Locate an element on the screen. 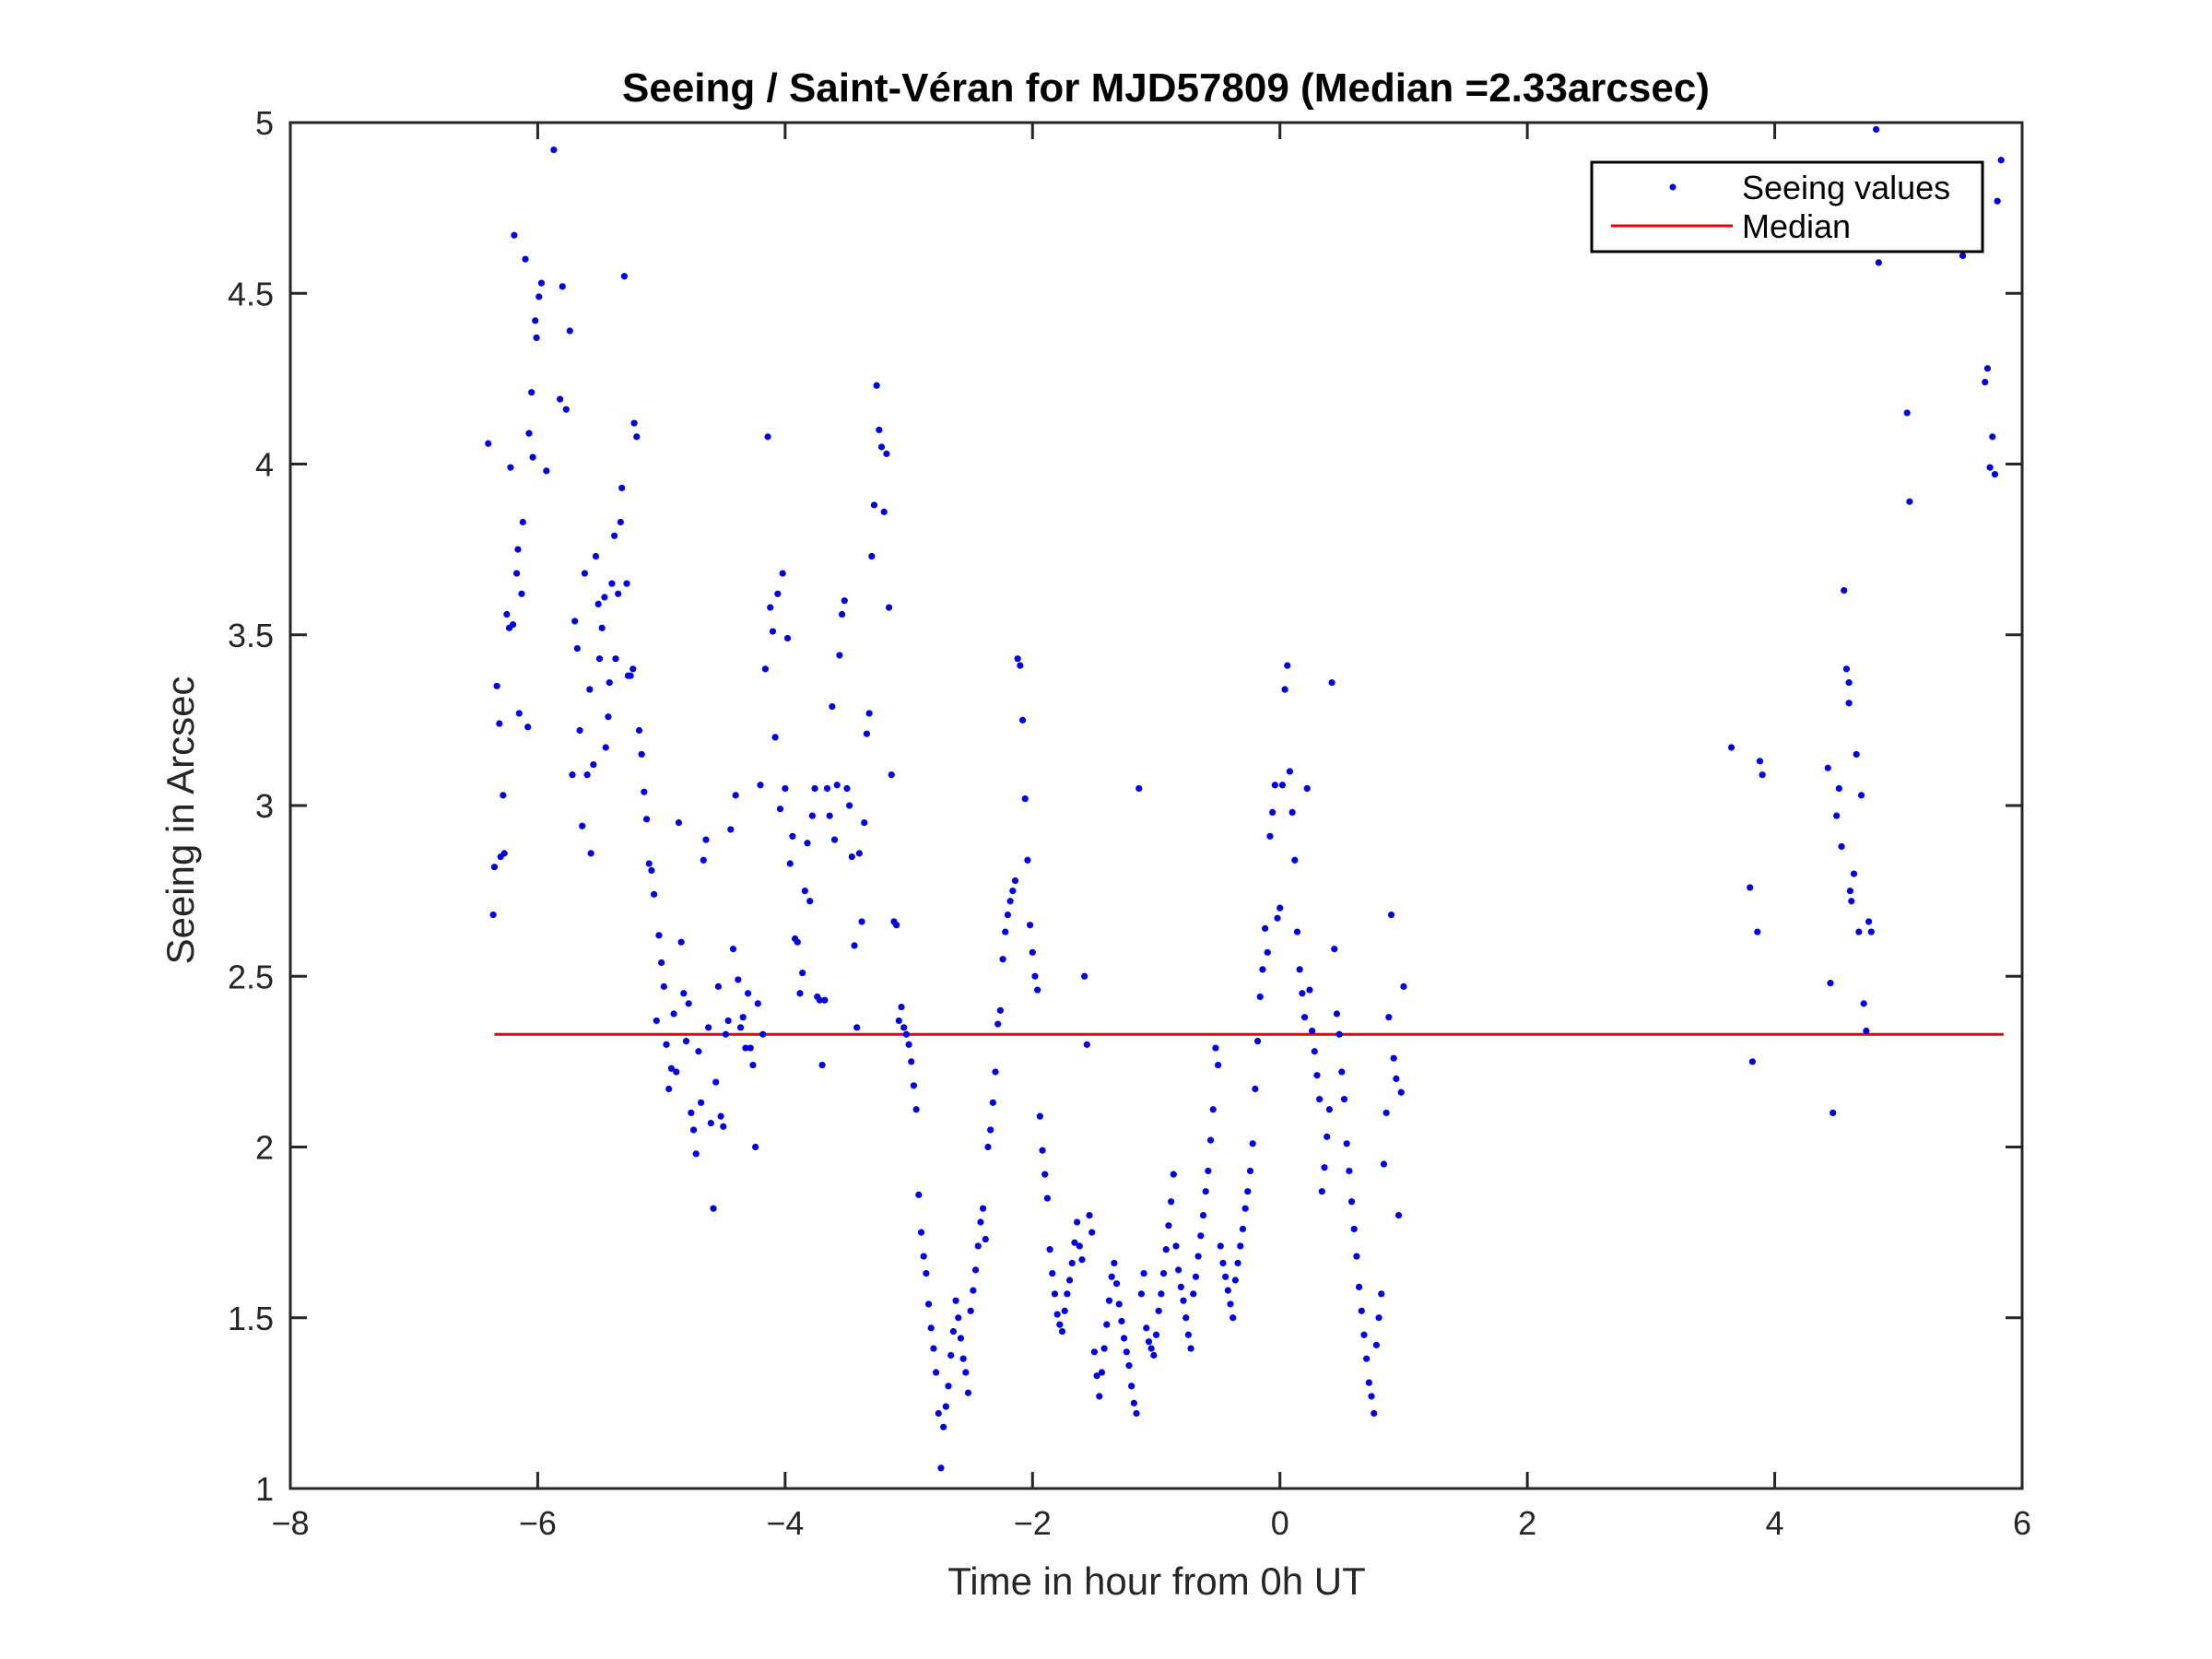 The image size is (2212, 1659). x-tick-label: 4 is located at coordinates (1775, 1523).